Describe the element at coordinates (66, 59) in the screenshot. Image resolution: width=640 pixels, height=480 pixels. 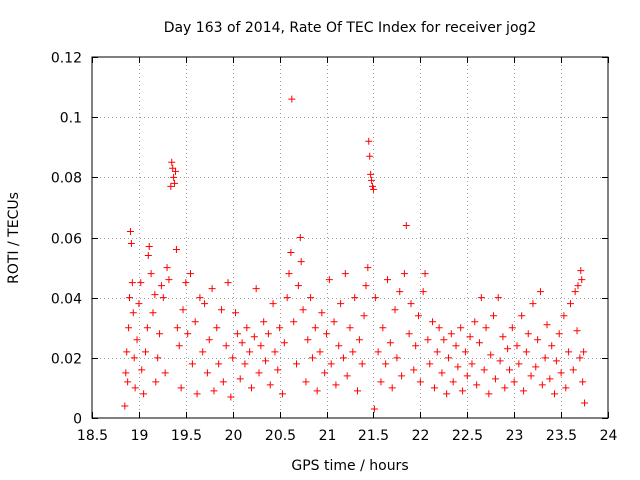
I see `y-tick-label: 0.12` at that location.